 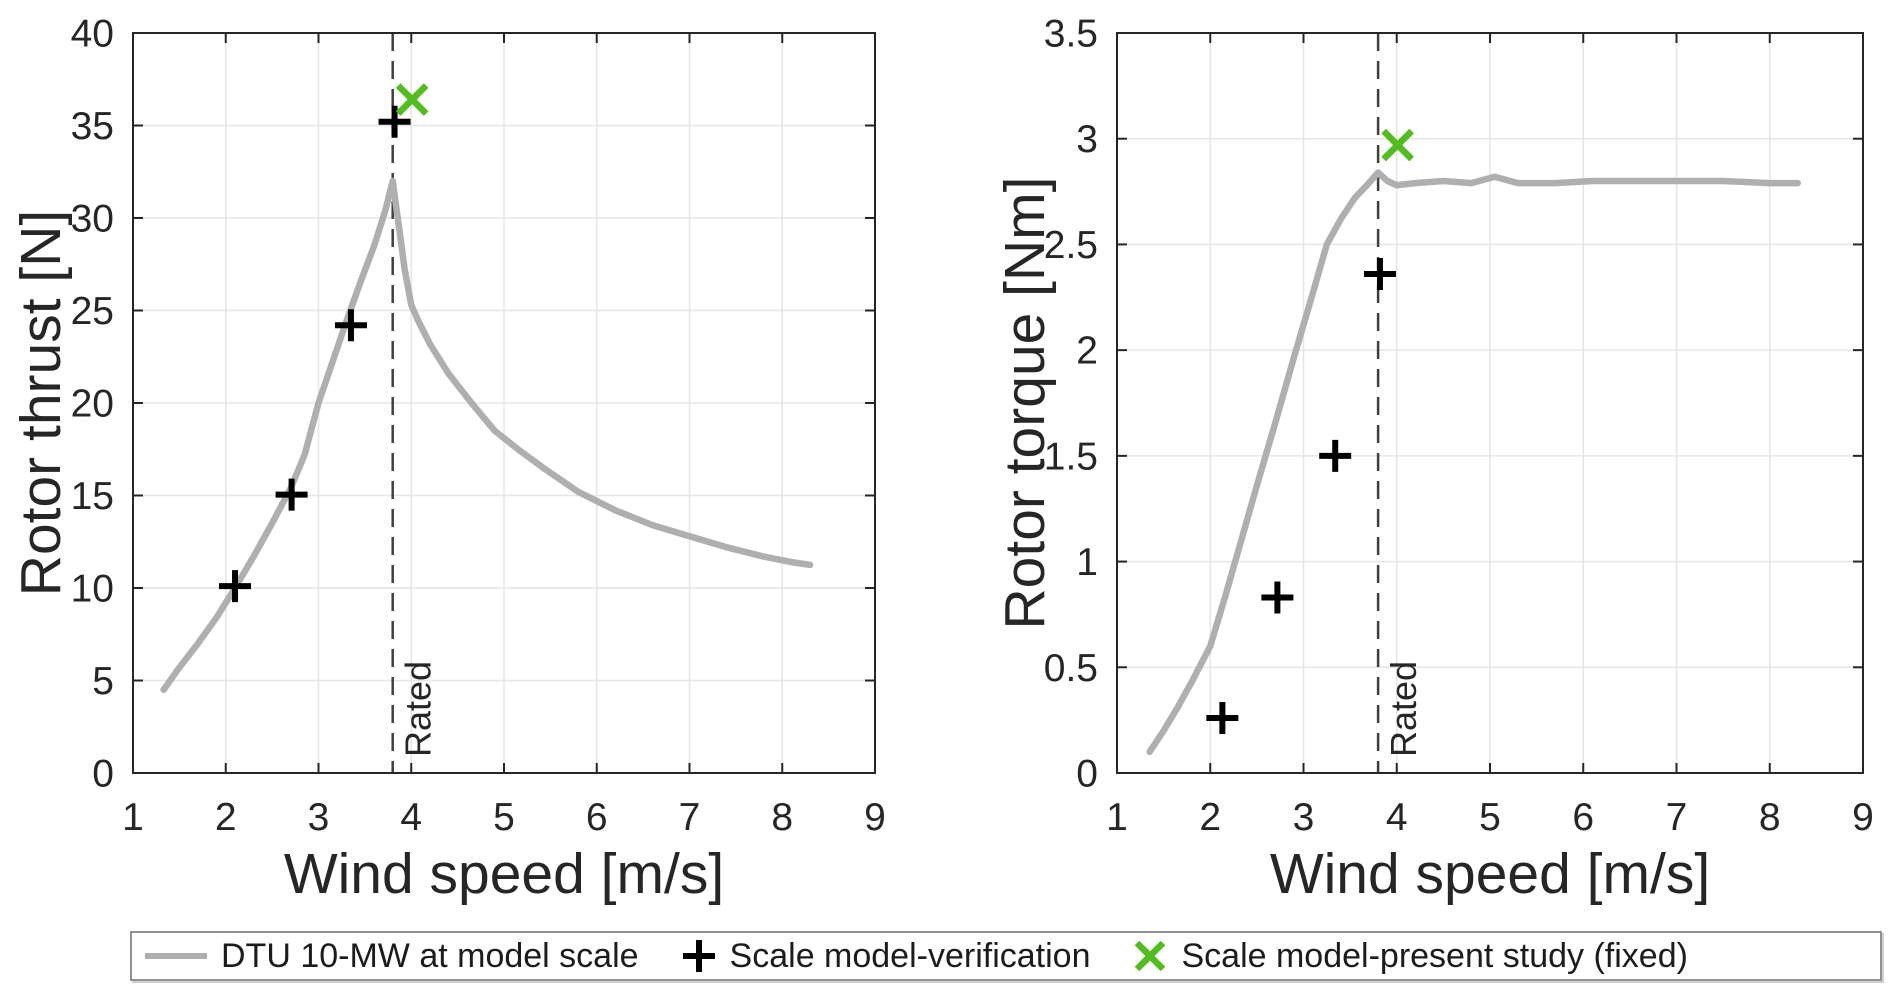 What do you see at coordinates (41, 403) in the screenshot?
I see `y-axis-label: Rotor thrust [N]` at bounding box center [41, 403].